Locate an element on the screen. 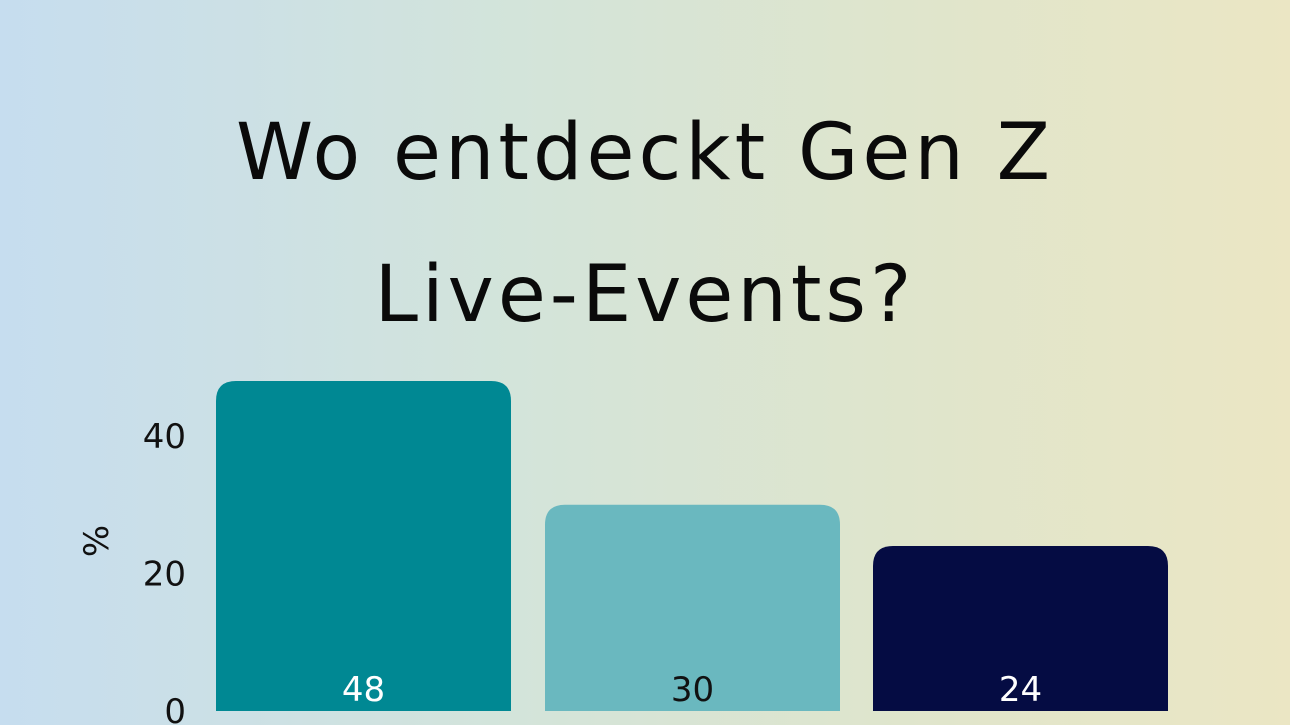  bar-value-label: 48 is located at coordinates (363, 690).